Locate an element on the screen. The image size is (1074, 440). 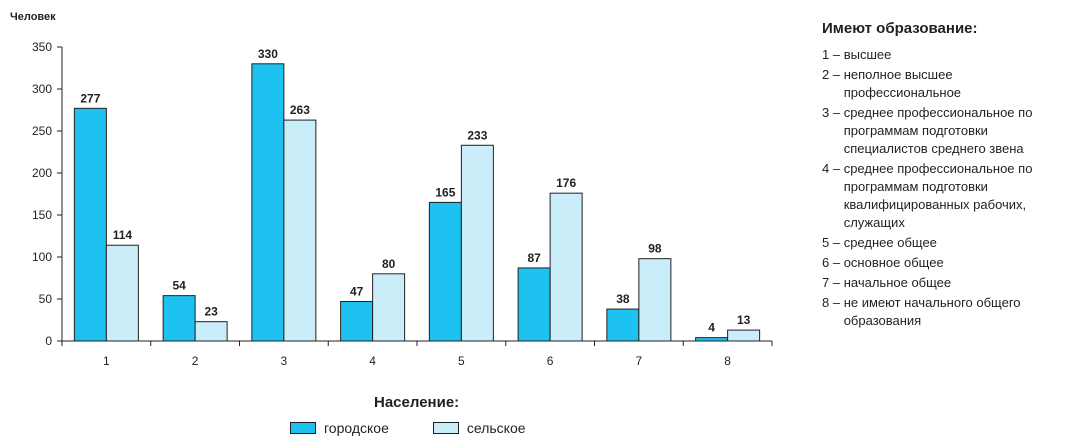
y-tick-label: 250 is located at coordinates (42, 131).